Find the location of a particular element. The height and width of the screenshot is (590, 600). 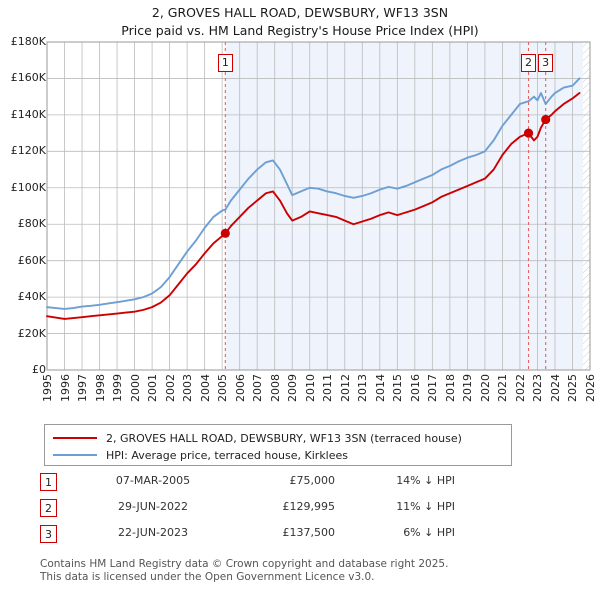

x-axis-label: 2021 is located at coordinates (503, 388).